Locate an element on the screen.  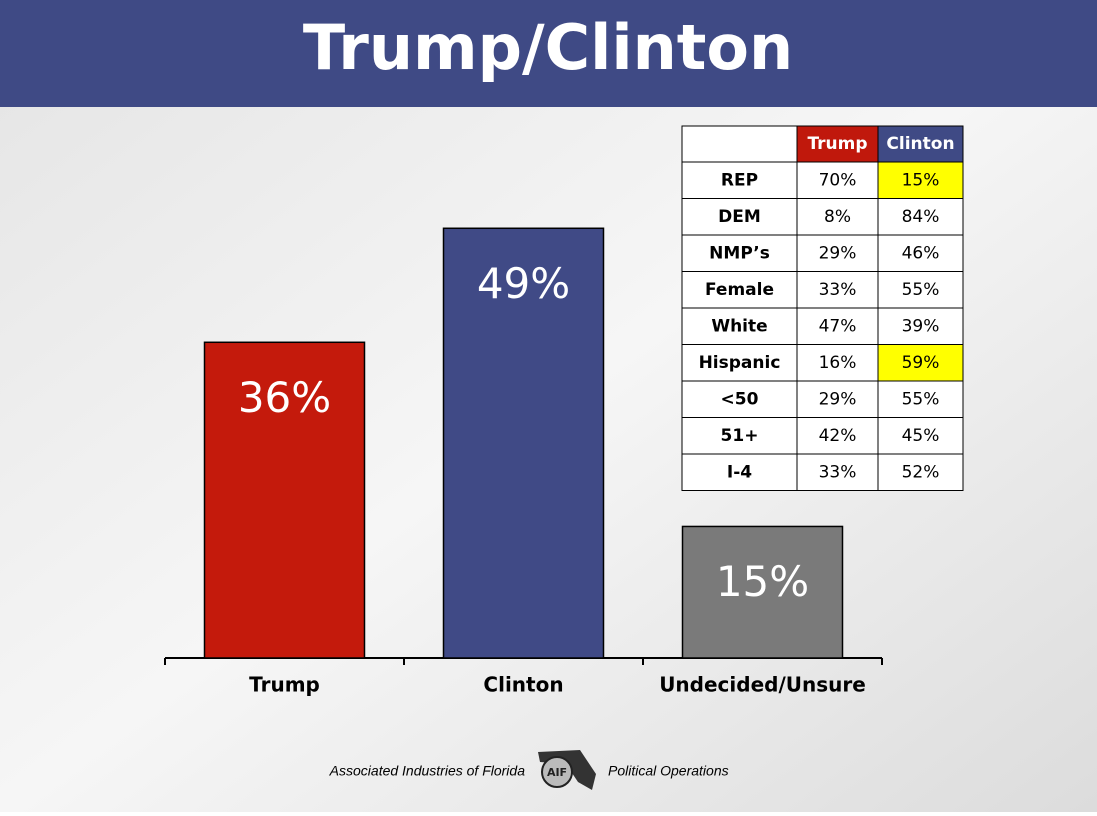
row-label: <50 is located at coordinates (740, 399).